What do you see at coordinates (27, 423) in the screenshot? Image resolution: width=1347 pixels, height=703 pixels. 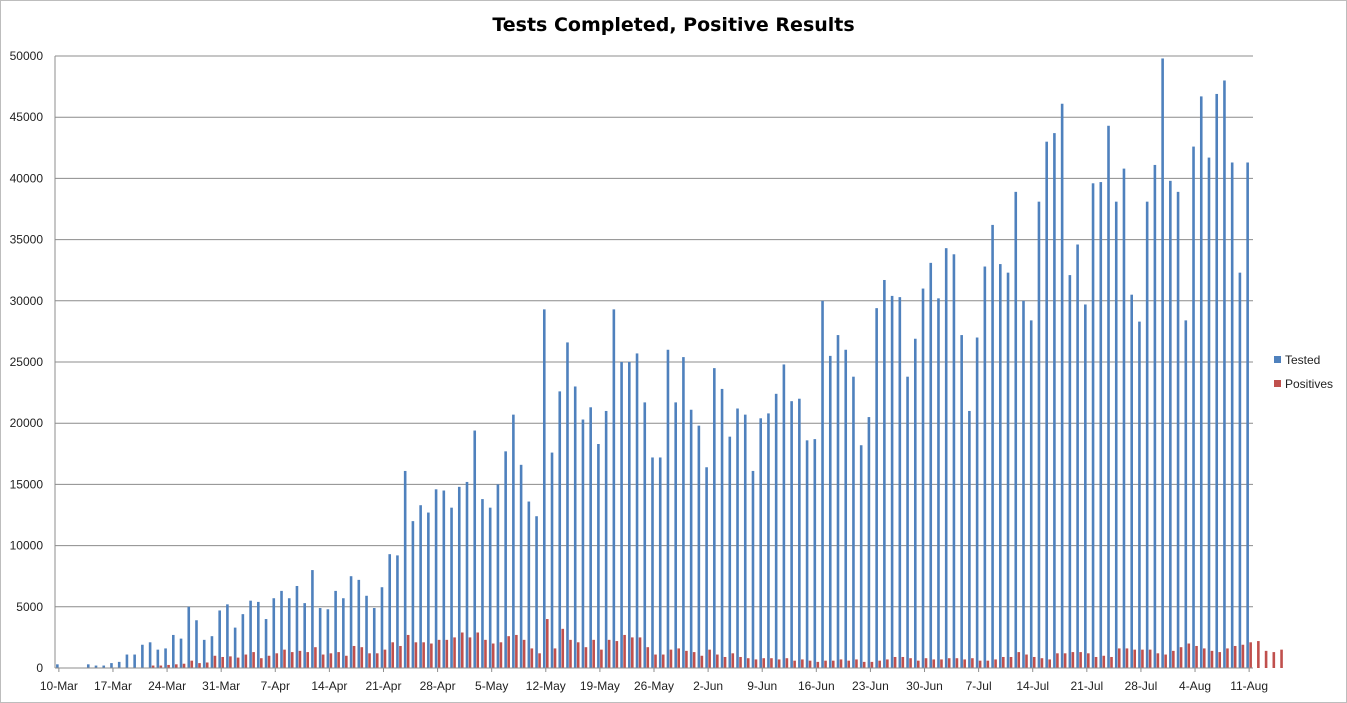 I see `y-tick-label: 20000` at bounding box center [27, 423].